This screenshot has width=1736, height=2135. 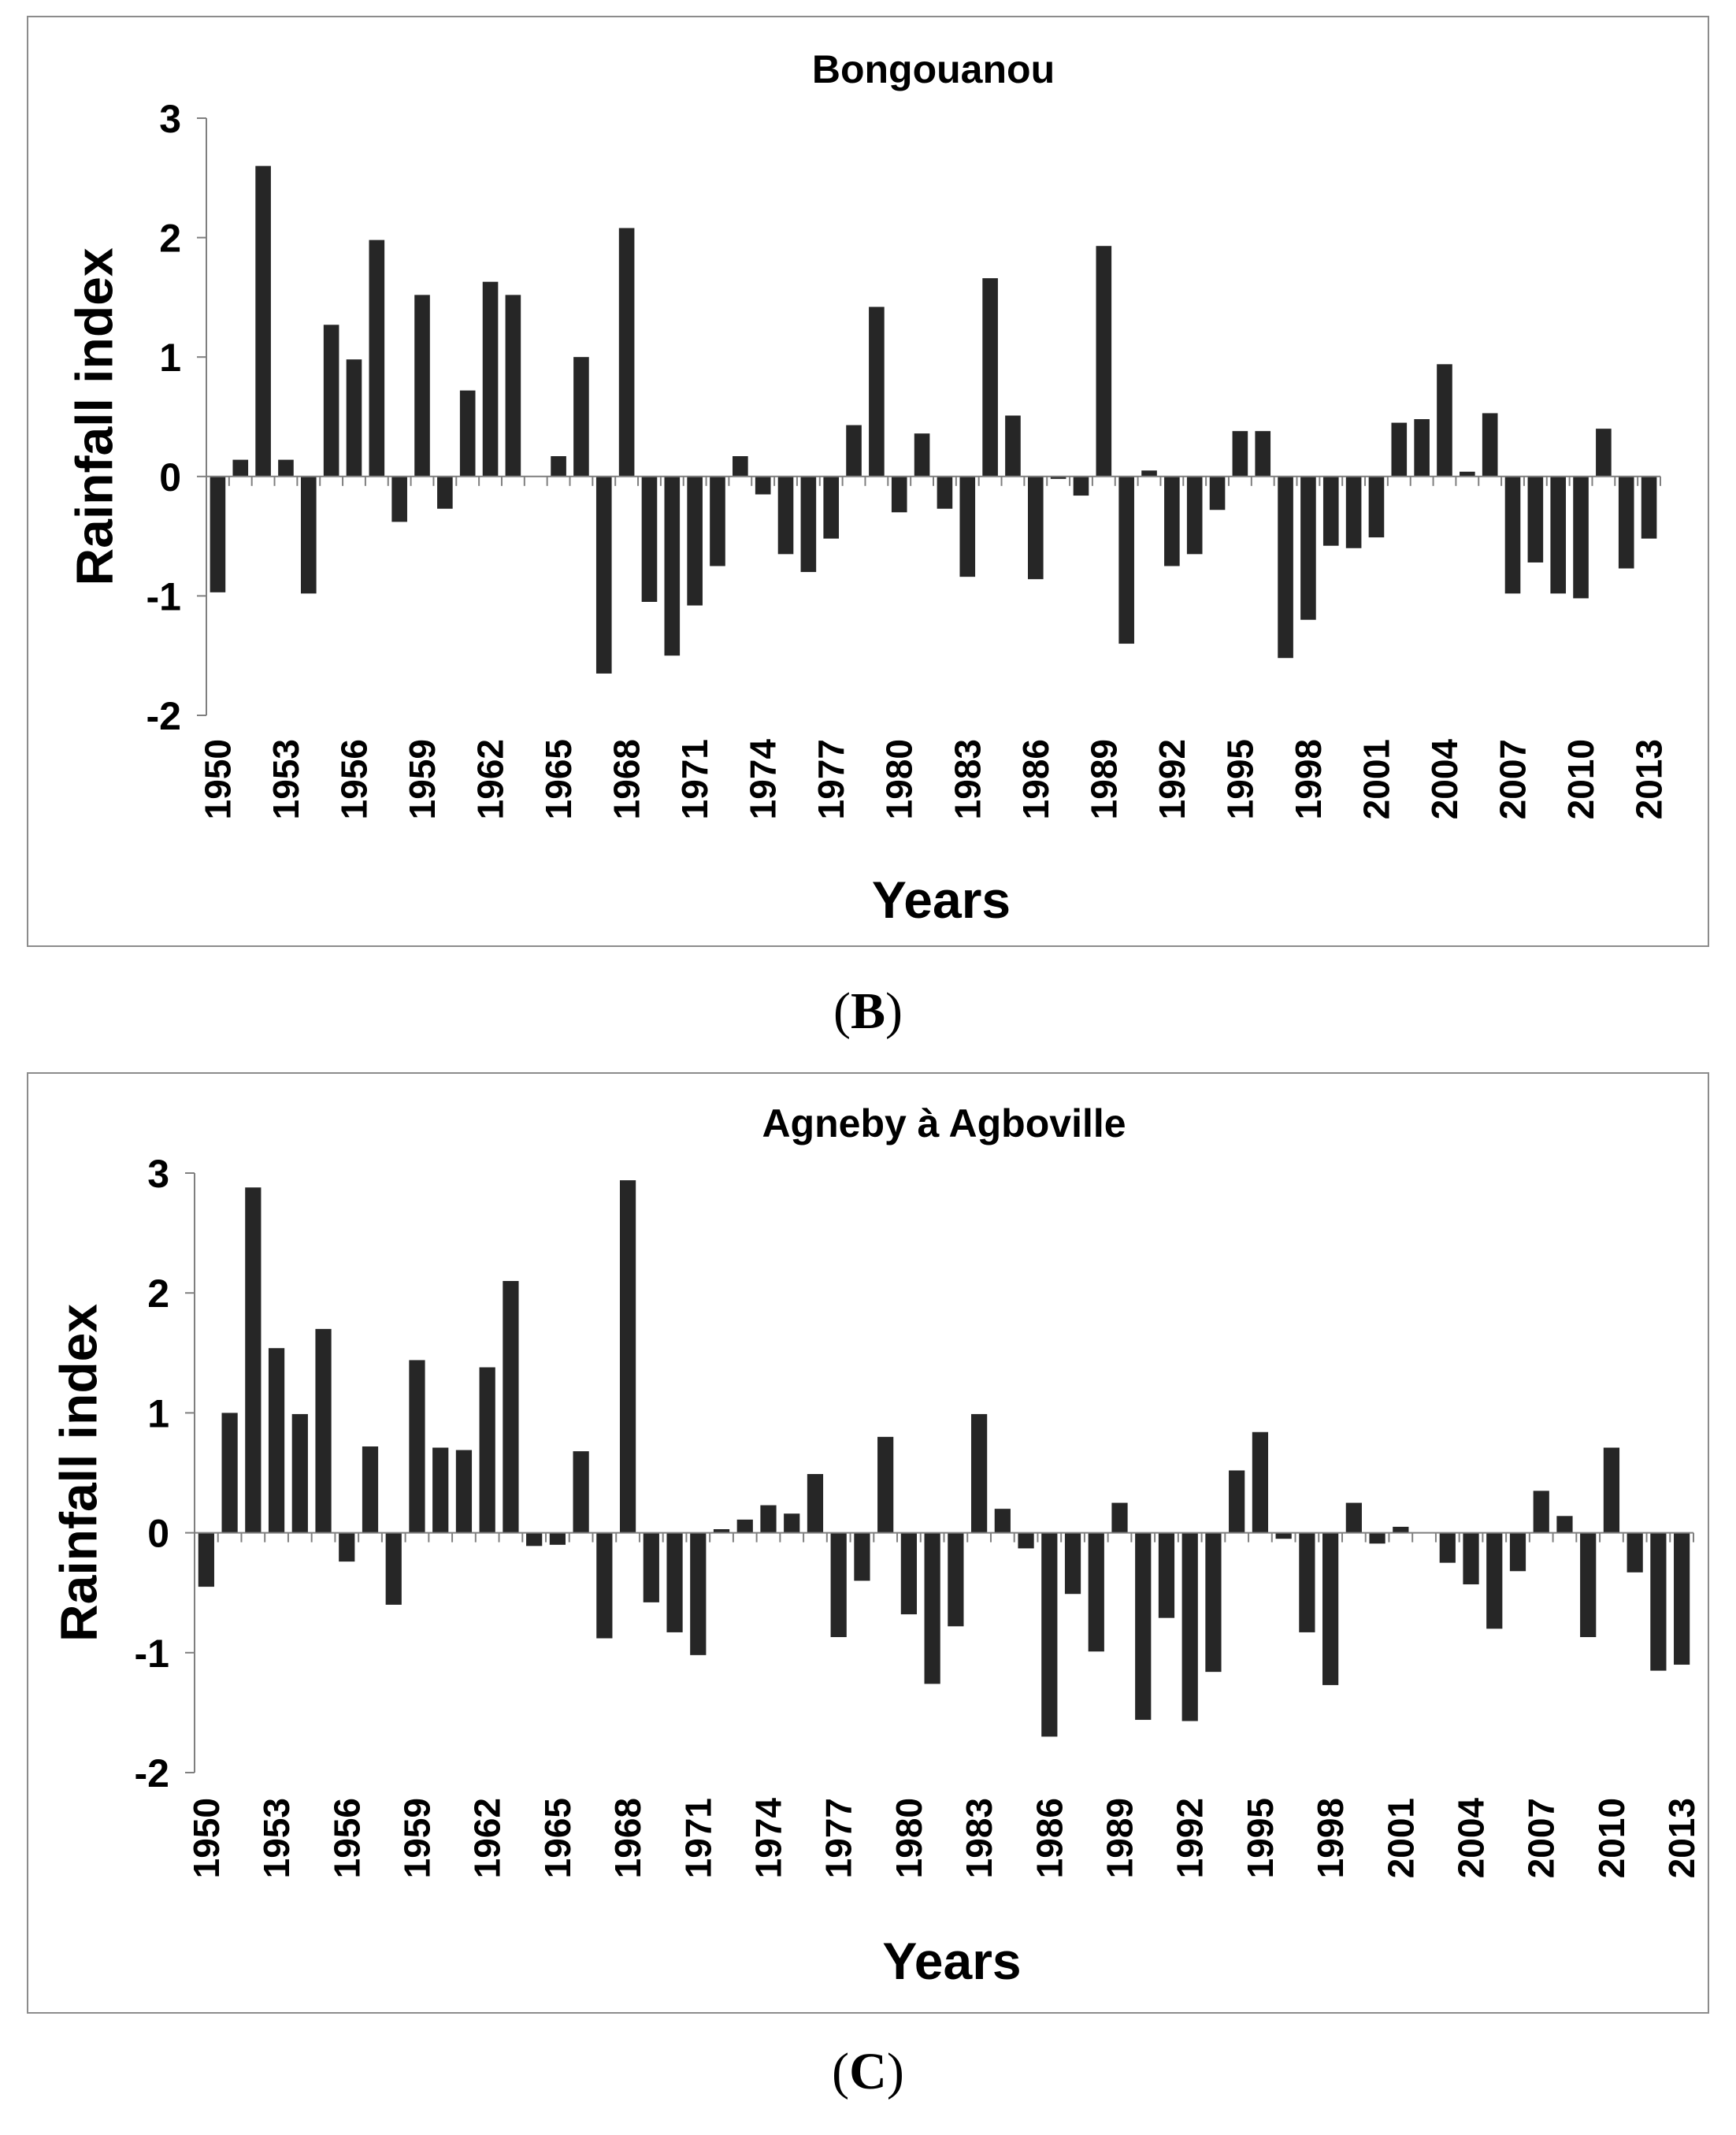 What do you see at coordinates (488, 1838) in the screenshot?
I see `x-tick-label: 1962` at bounding box center [488, 1838].